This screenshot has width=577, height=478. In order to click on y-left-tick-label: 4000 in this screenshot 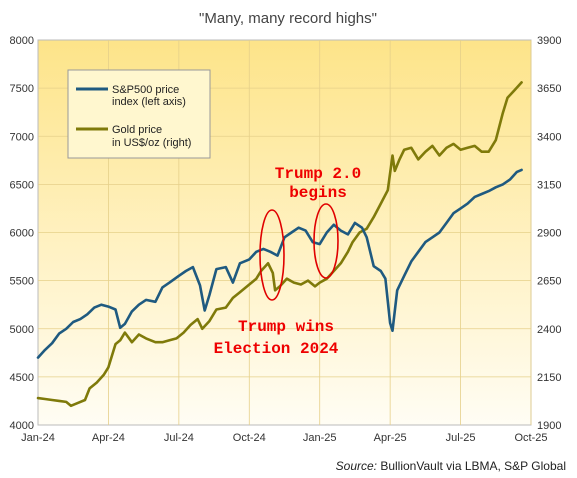, I will do `click(22, 426)`.